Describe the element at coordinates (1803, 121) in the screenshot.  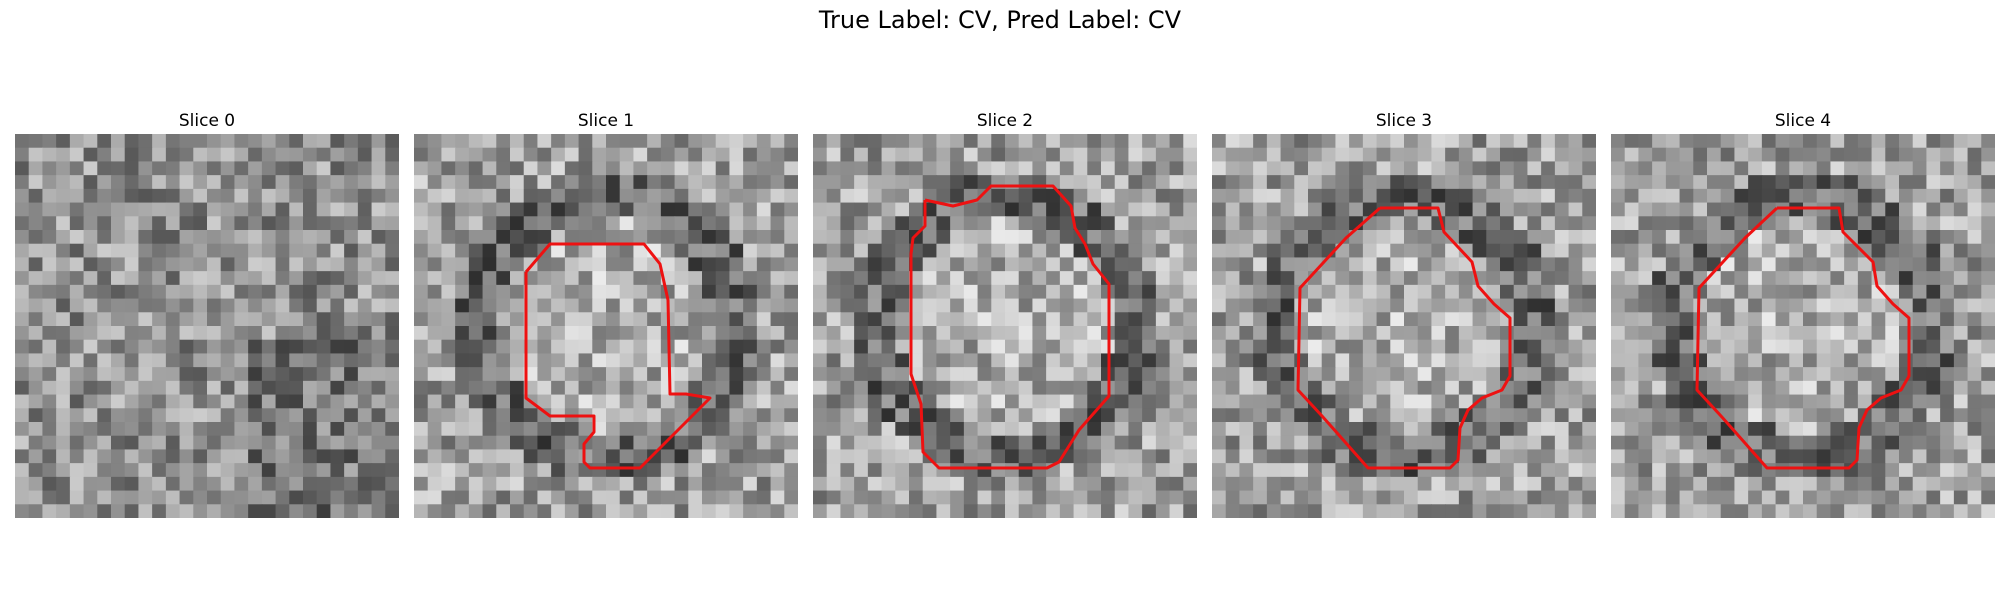
I see `slice-title: Slice 4` at that location.